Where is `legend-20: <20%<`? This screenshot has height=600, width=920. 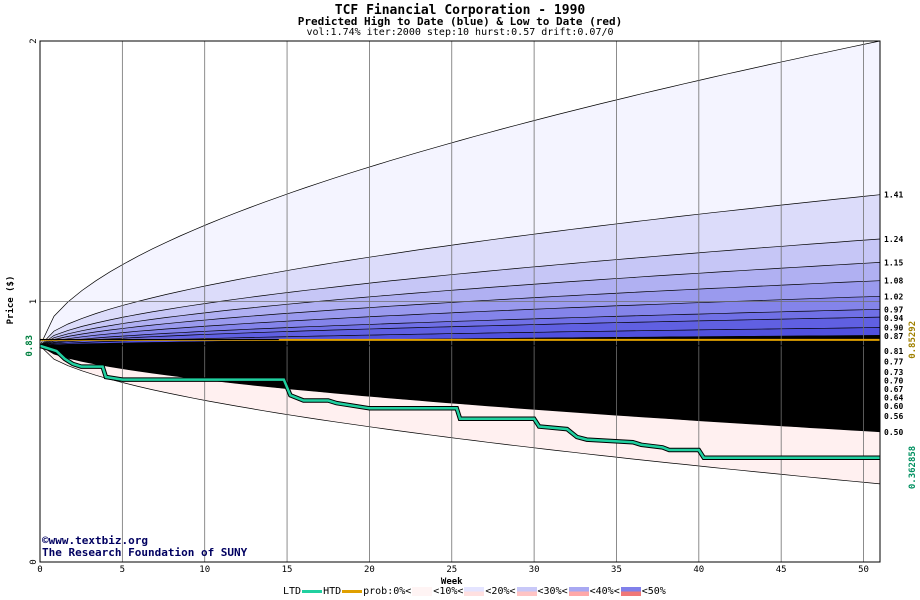 legend-20: <20%< is located at coordinates (500, 591).